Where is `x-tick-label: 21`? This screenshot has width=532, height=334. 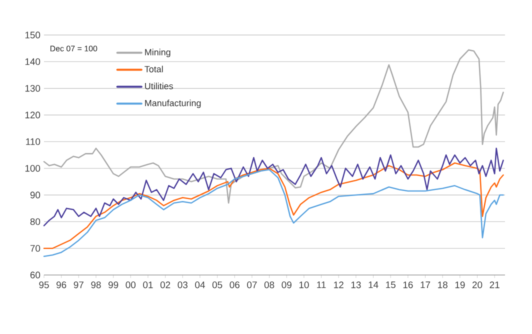 x-tick-label: 21 is located at coordinates (495, 285).